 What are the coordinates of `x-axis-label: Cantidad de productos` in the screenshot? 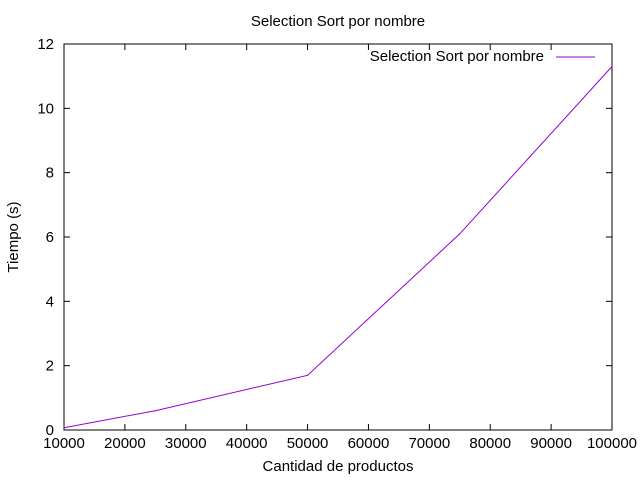 It's located at (338, 466).